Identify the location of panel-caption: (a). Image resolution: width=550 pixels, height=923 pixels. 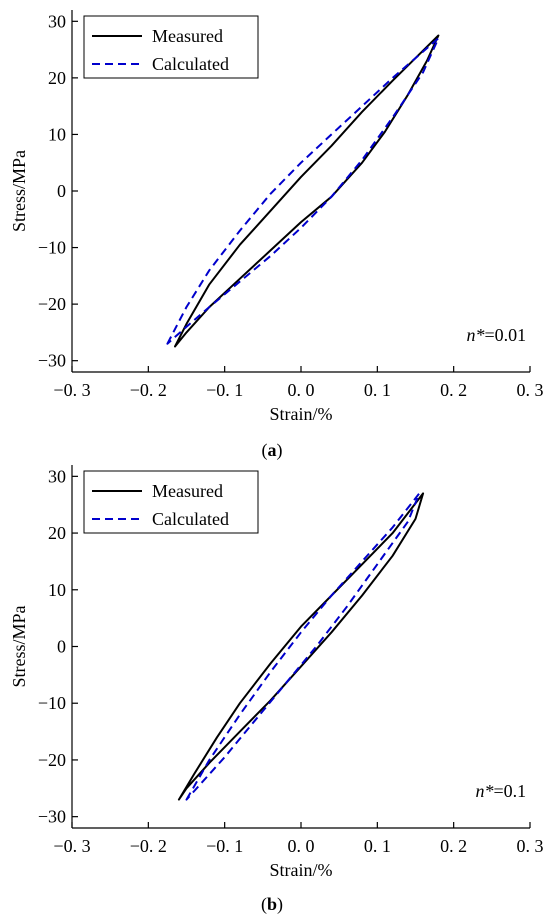
(272, 450).